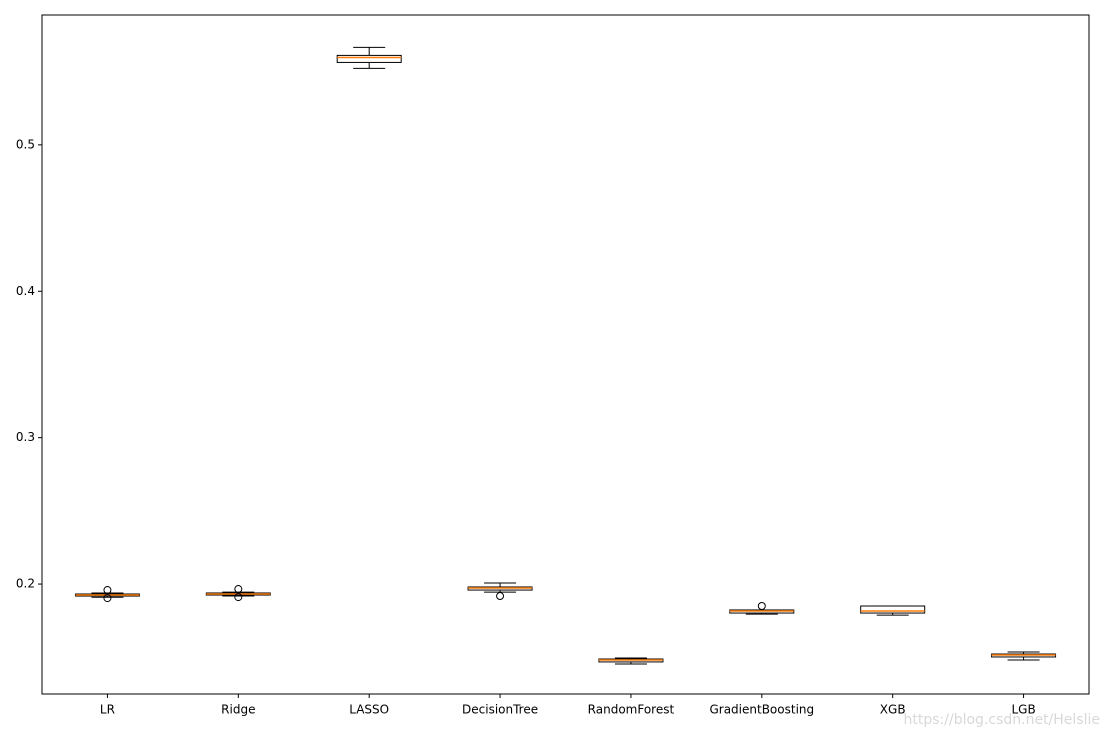 The width and height of the screenshot is (1107, 738). What do you see at coordinates (25, 584) in the screenshot?
I see `y-tick-label: 0.2` at bounding box center [25, 584].